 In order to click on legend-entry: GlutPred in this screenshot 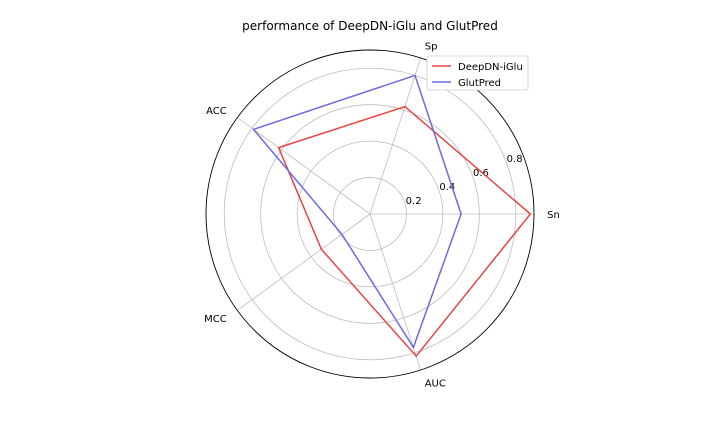, I will do `click(479, 83)`.